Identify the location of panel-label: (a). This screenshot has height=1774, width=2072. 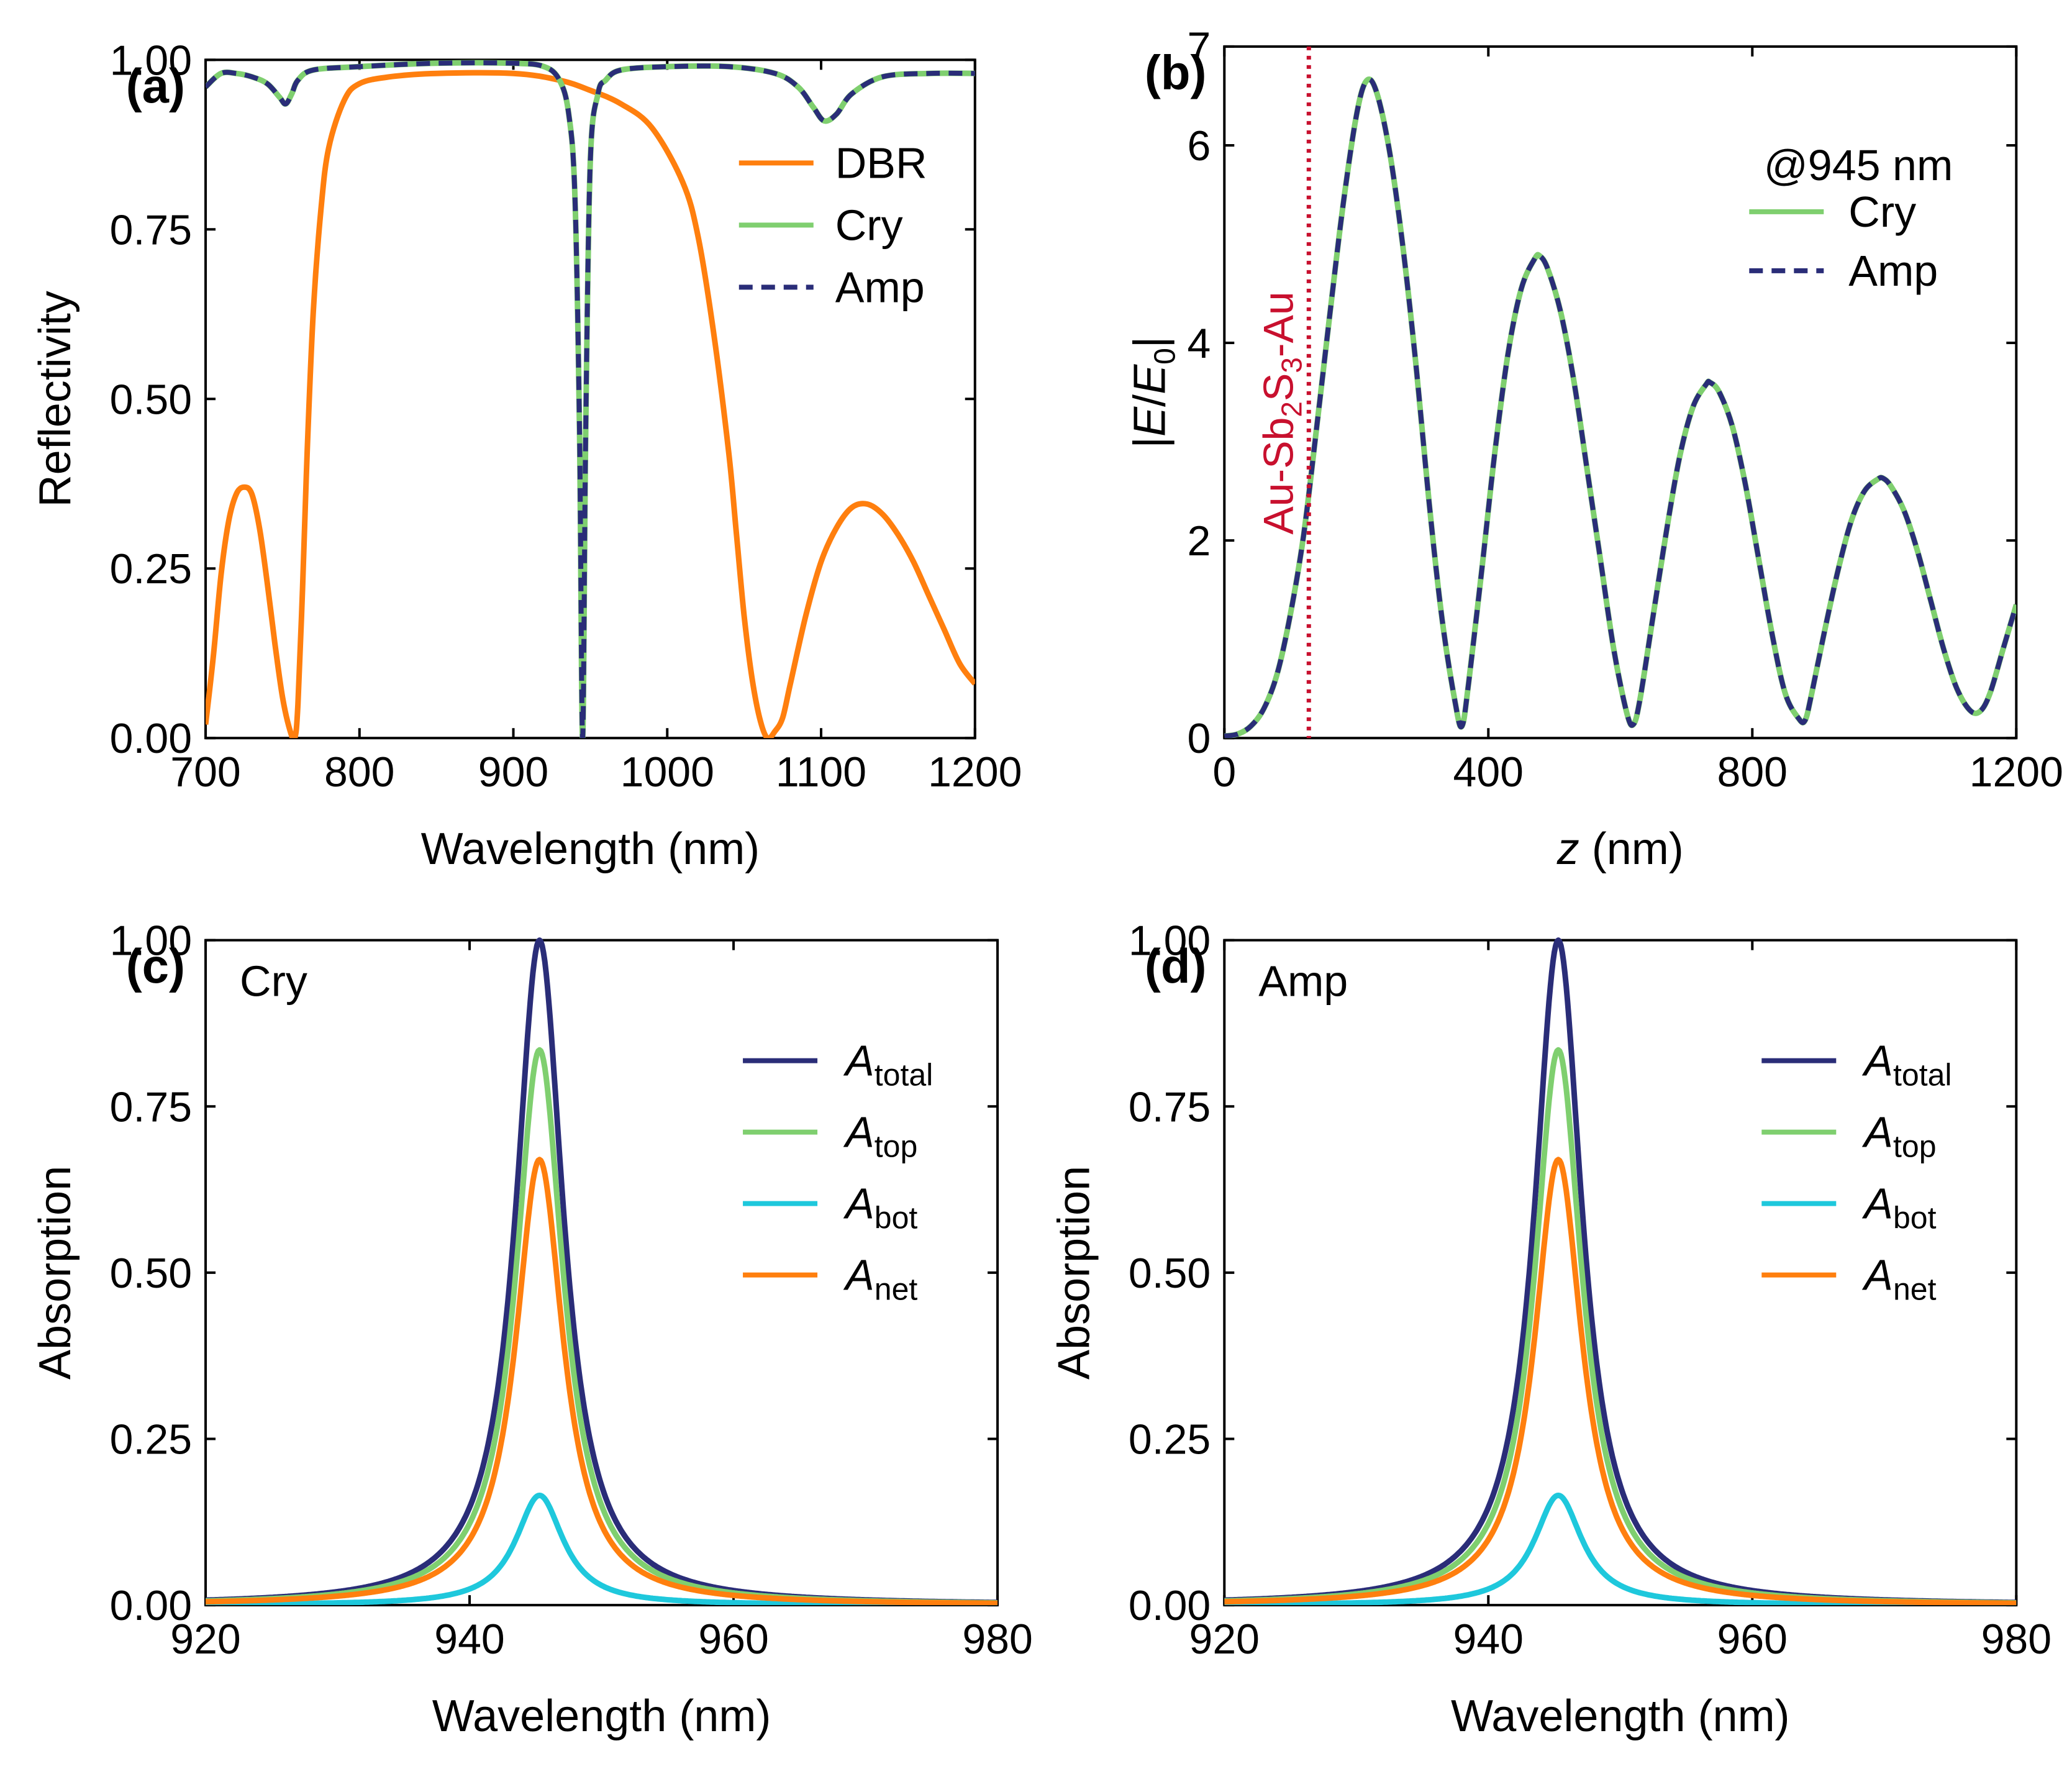
(155, 86).